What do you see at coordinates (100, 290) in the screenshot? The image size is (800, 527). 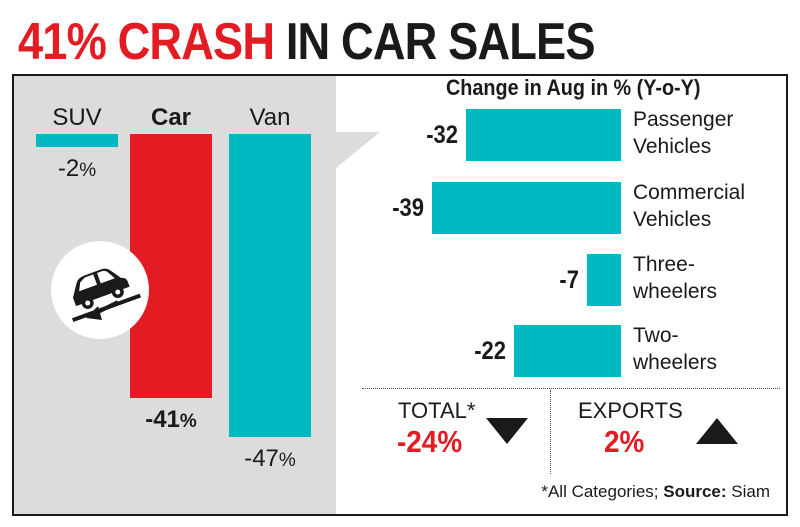 I see `car-tilted-down-arrow-icon` at bounding box center [100, 290].